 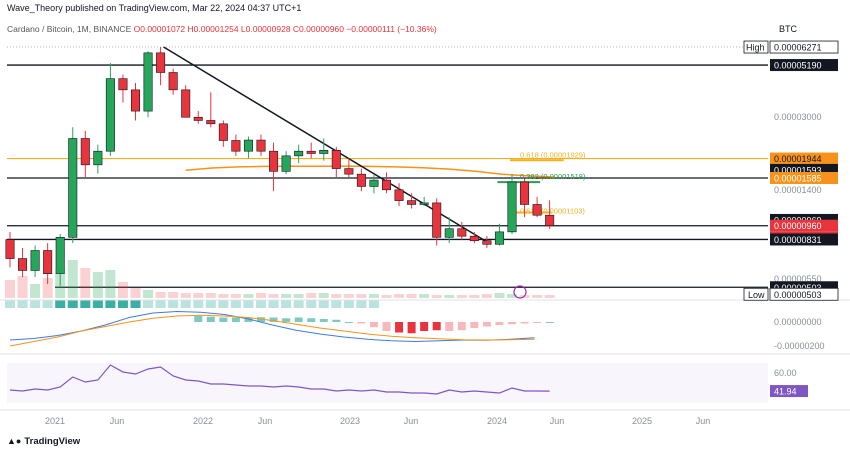 I want to click on low-tag: Low, so click(x=756, y=295).